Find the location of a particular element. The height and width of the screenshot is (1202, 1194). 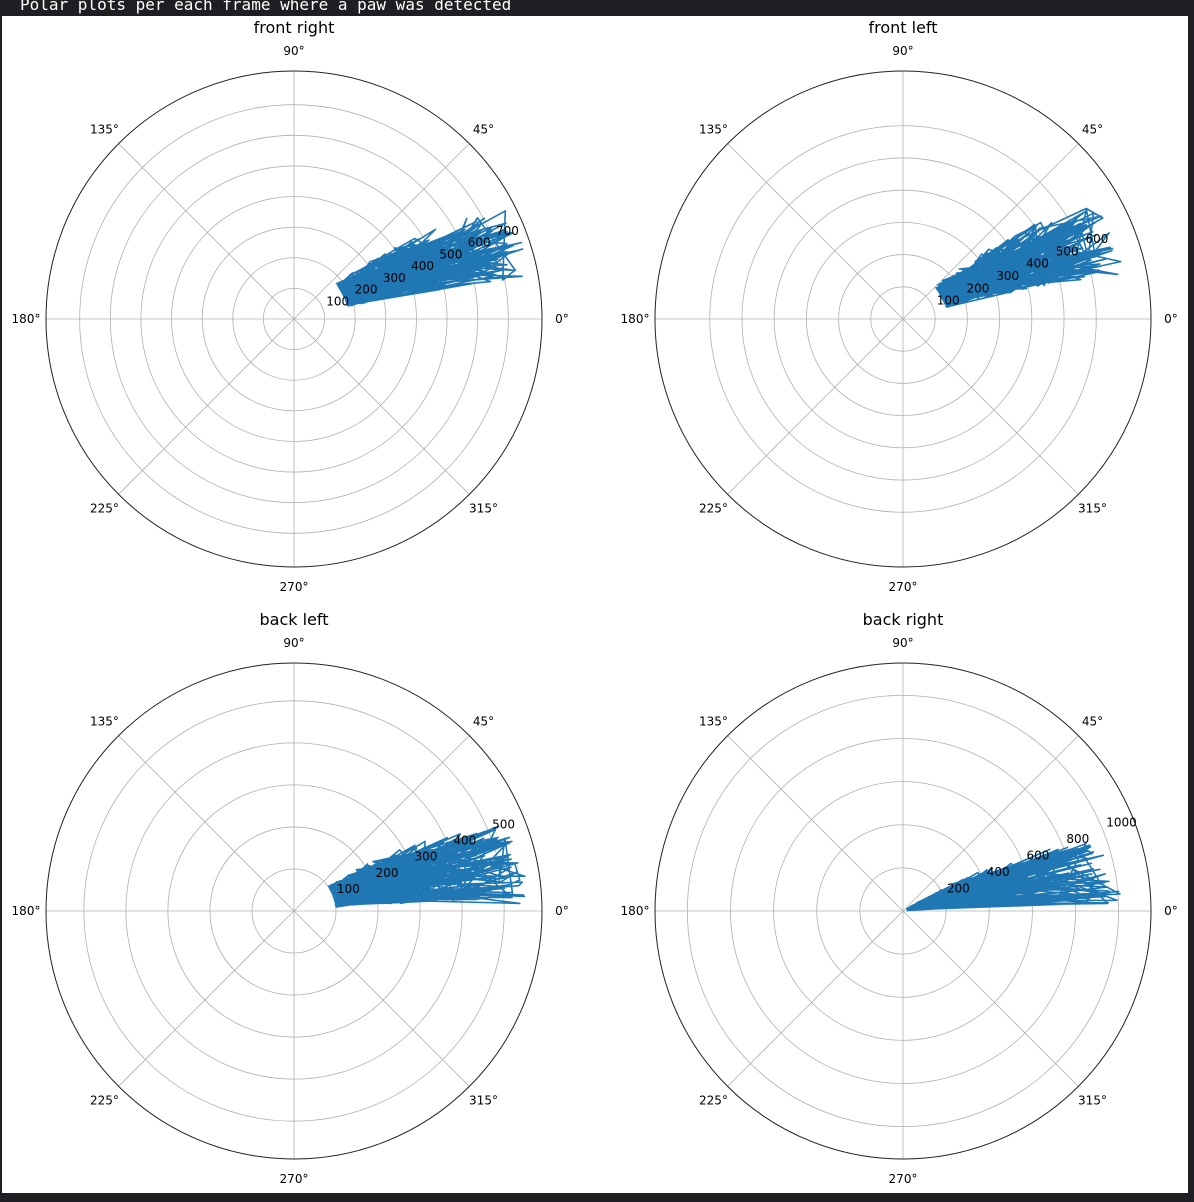

subplot-title: front left is located at coordinates (902, 27).